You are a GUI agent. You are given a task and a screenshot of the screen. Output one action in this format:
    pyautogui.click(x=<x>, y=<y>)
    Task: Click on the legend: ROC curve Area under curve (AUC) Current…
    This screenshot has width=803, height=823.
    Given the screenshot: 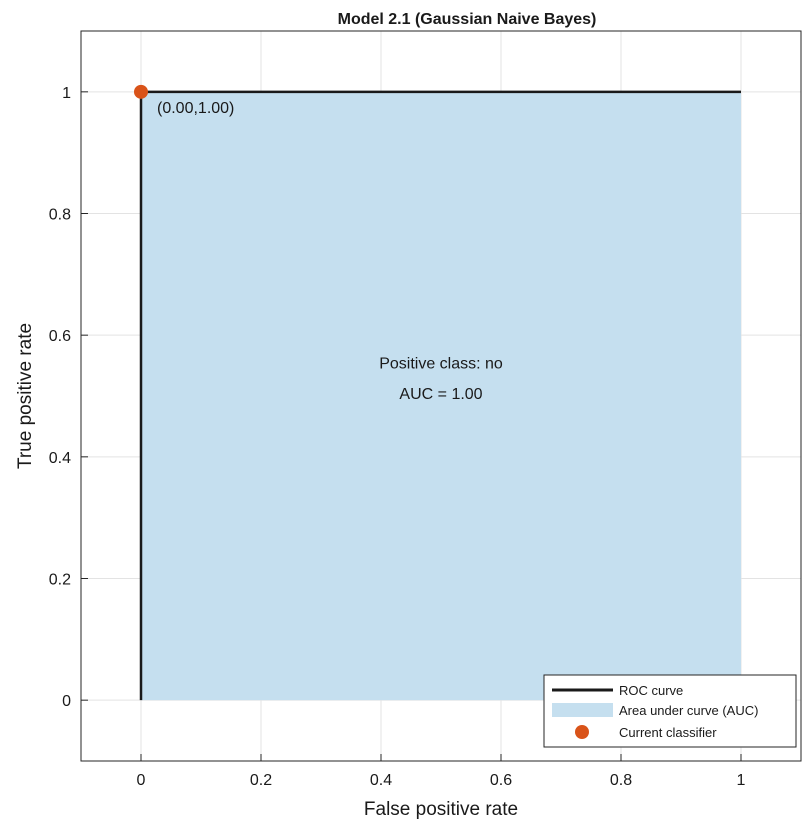 What is the action you would take?
    pyautogui.click(x=670, y=711)
    